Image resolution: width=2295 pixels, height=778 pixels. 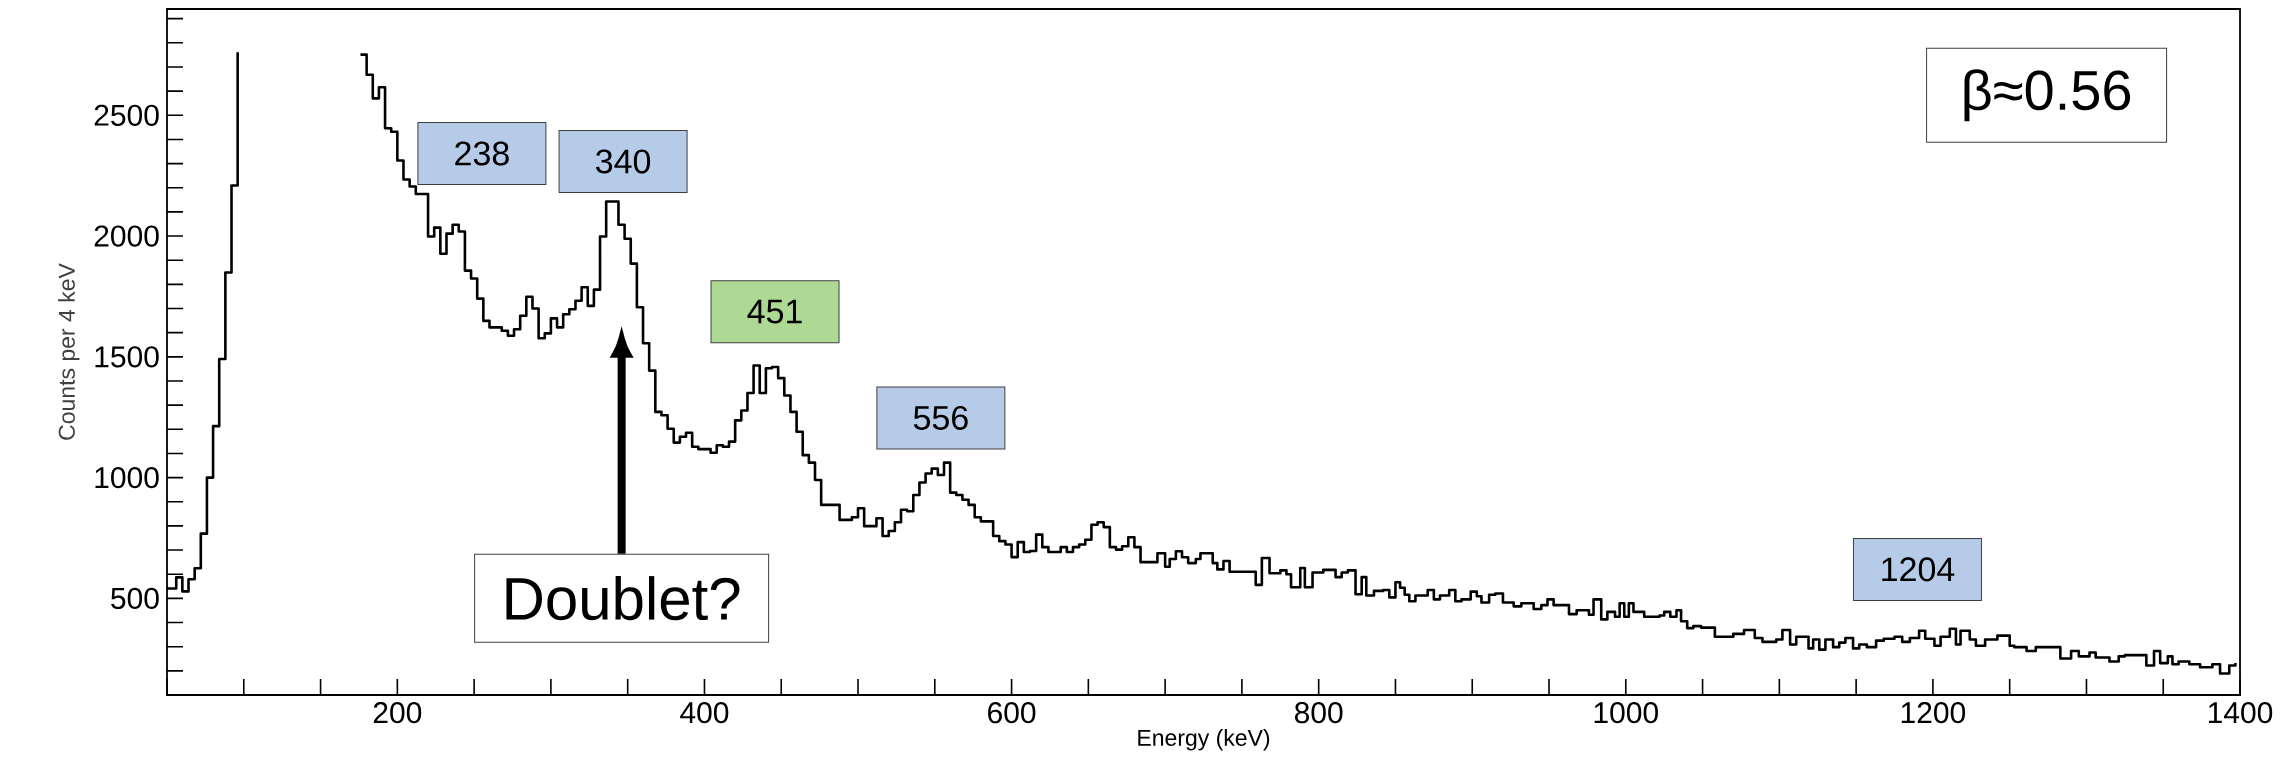 I want to click on annotation: β≈0.56, so click(x=2047, y=95).